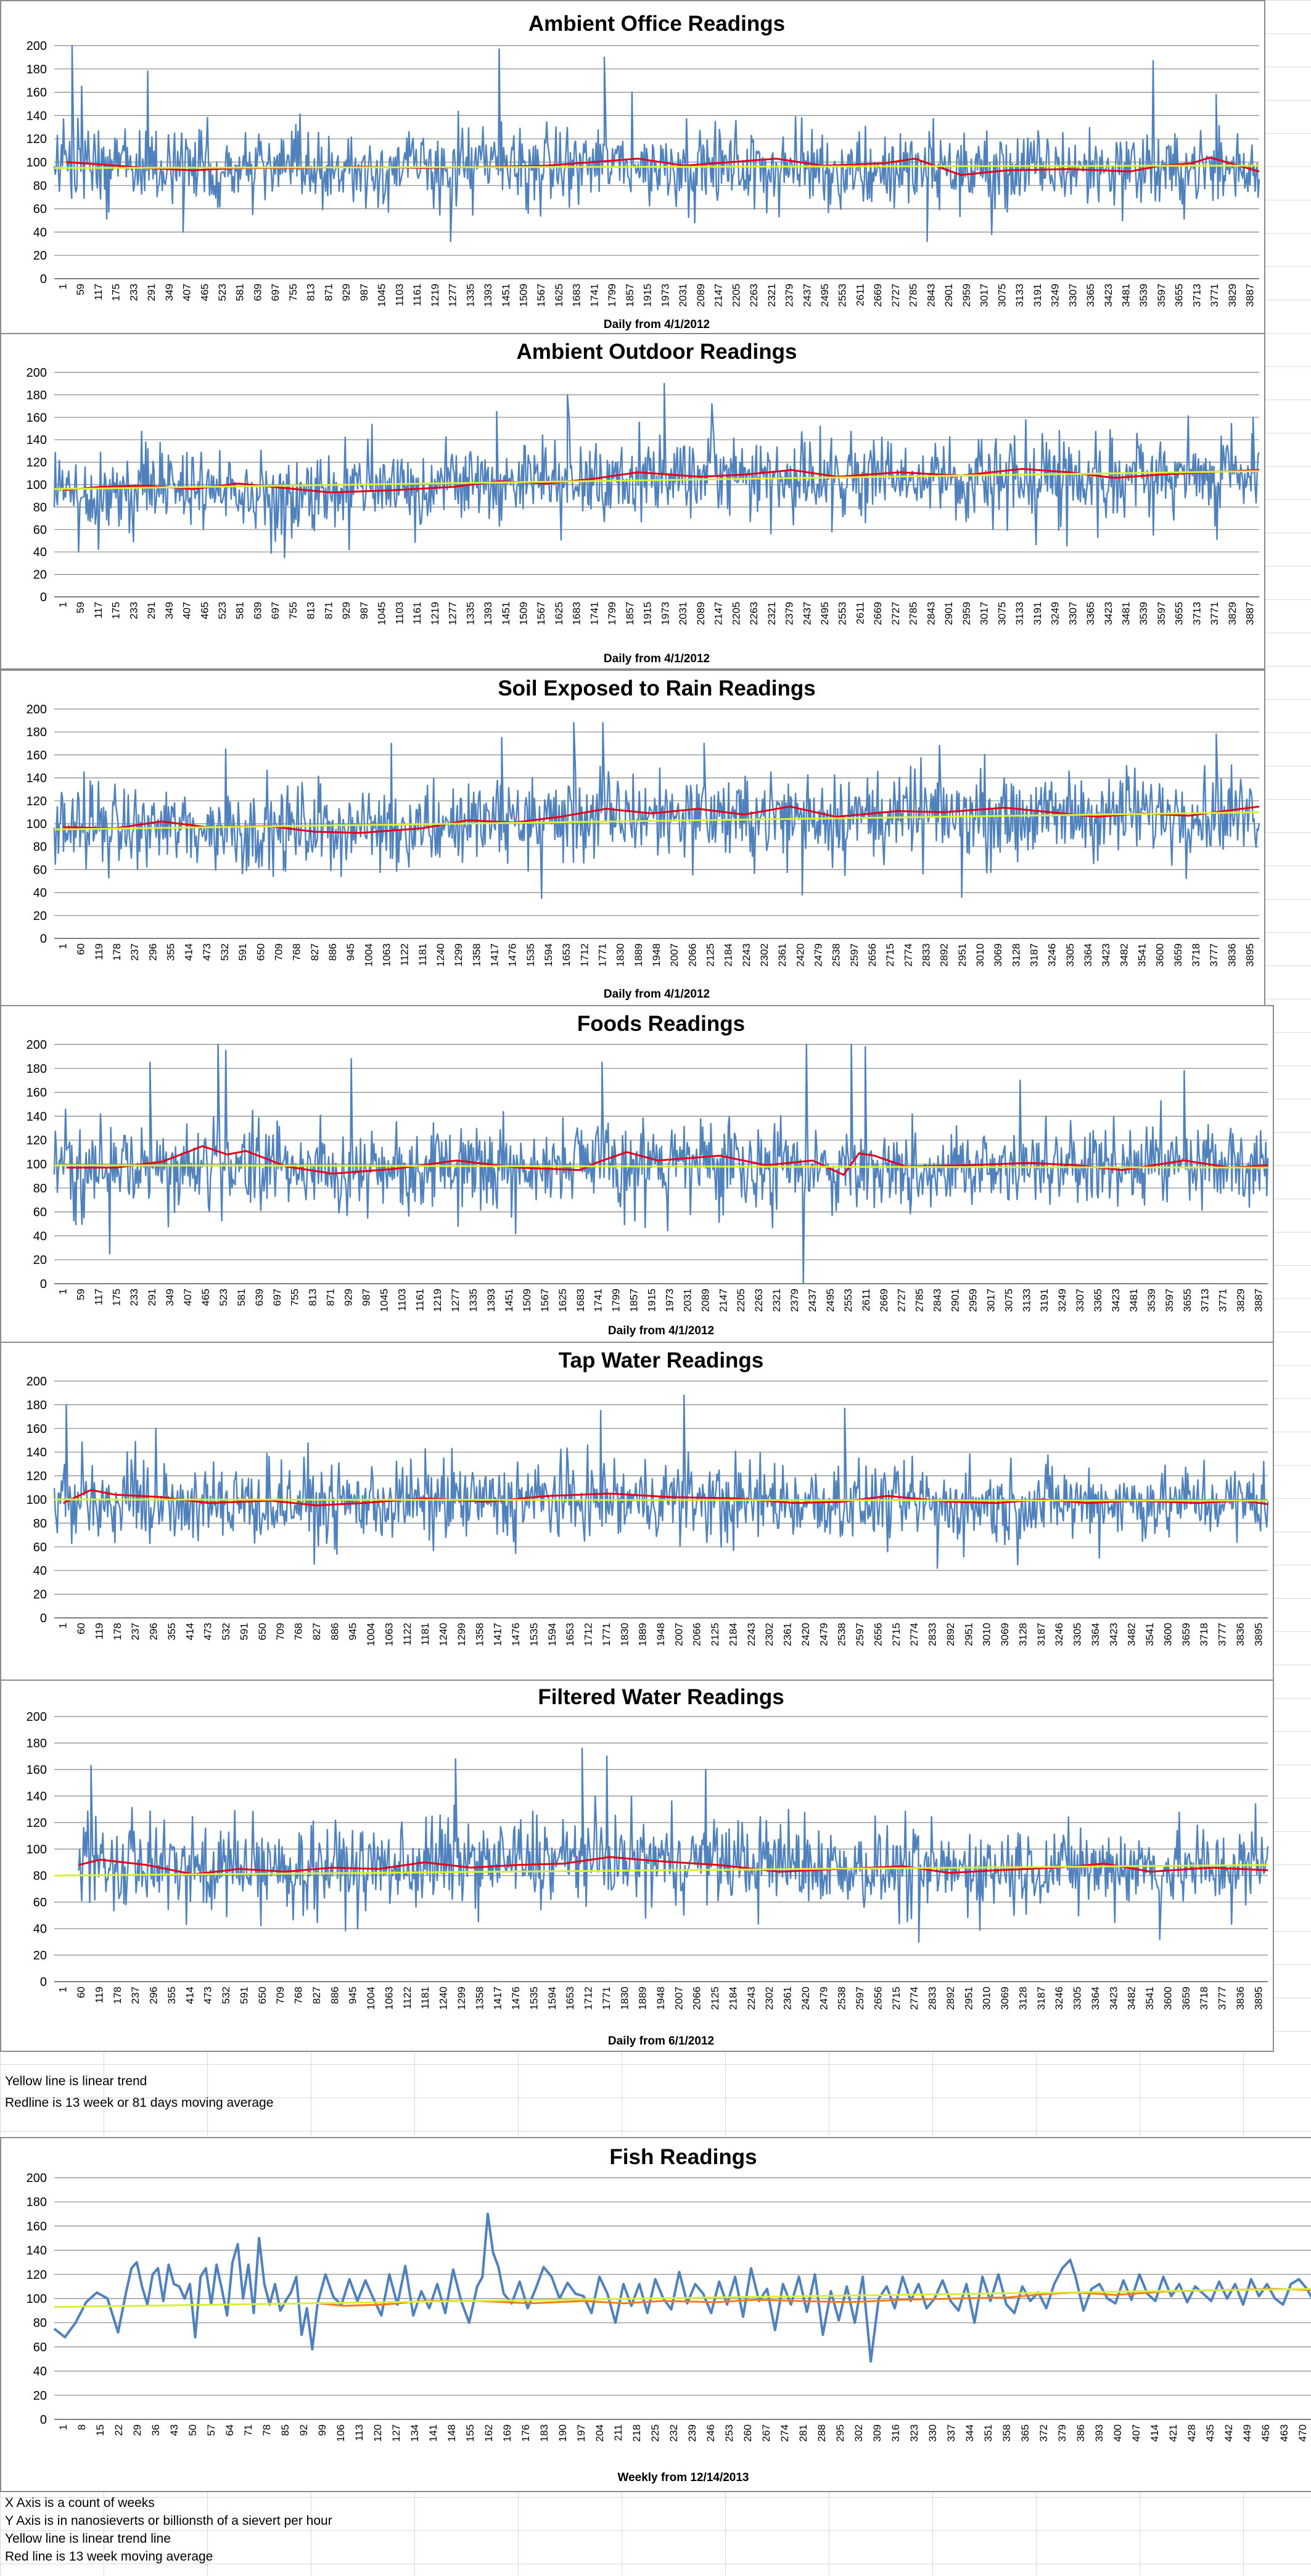  I want to click on x-tick-label: 532, so click(225, 952).